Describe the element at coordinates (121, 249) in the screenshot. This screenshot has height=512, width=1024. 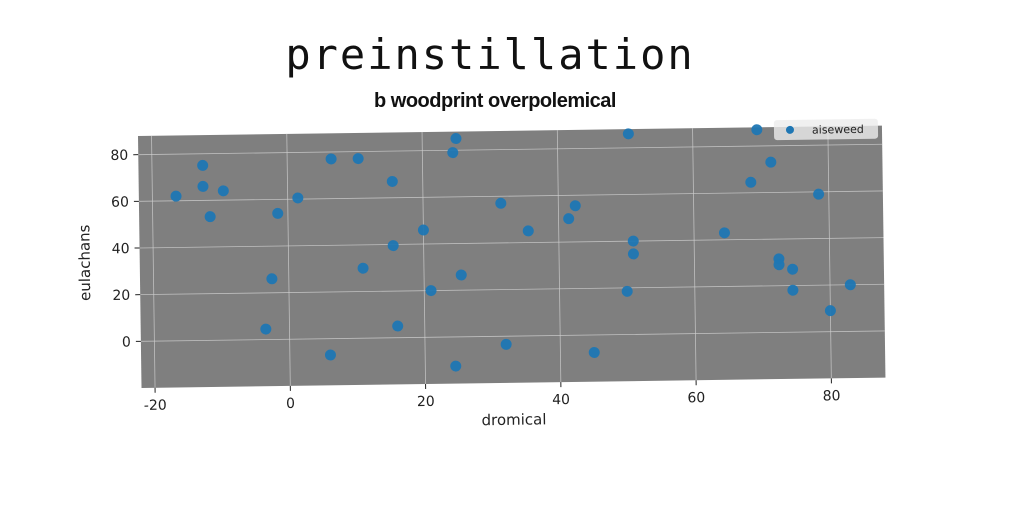
I see `y-tick-label: 40` at that location.